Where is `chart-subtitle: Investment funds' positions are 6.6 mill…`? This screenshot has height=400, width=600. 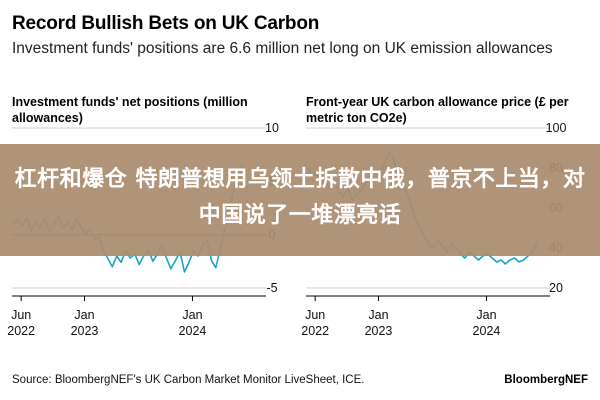
chart-subtitle: Investment funds' positions are 6.6 mill… is located at coordinates (282, 48).